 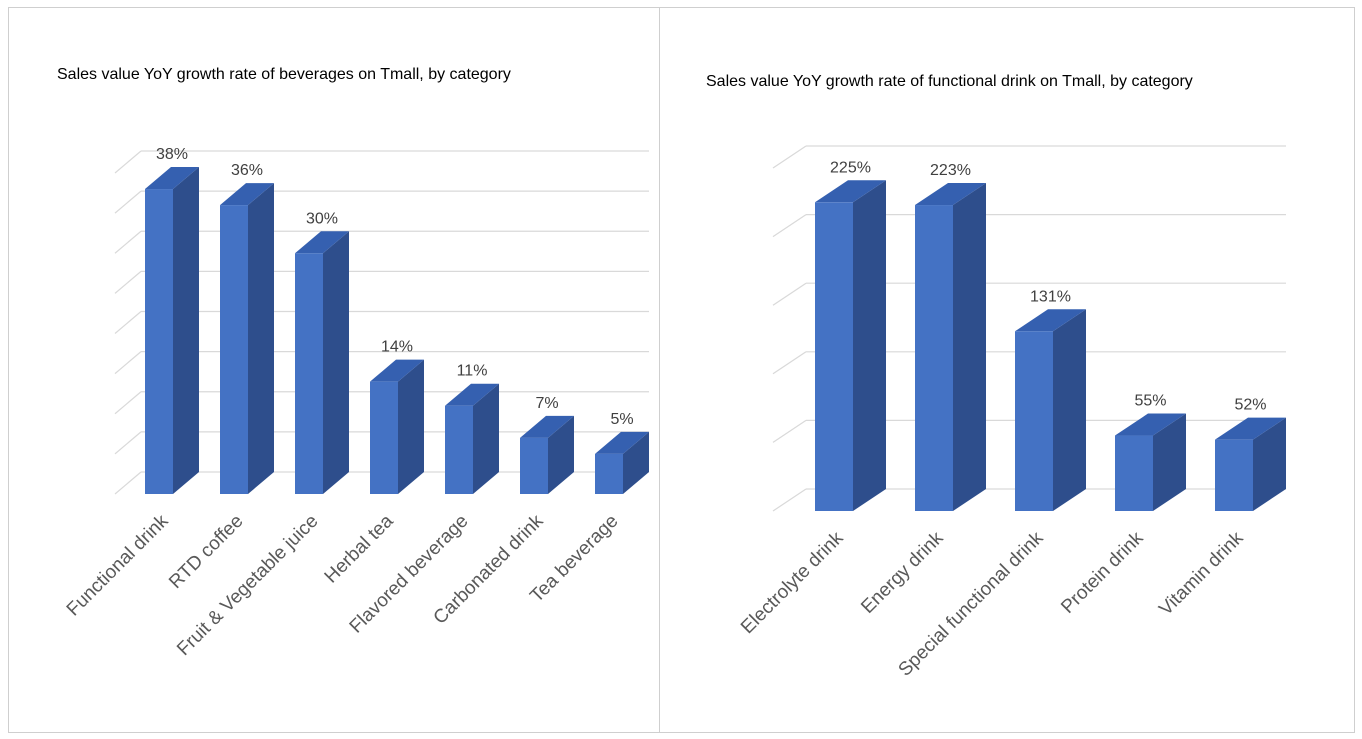 I want to click on data-label: 55%, so click(x=1150, y=401).